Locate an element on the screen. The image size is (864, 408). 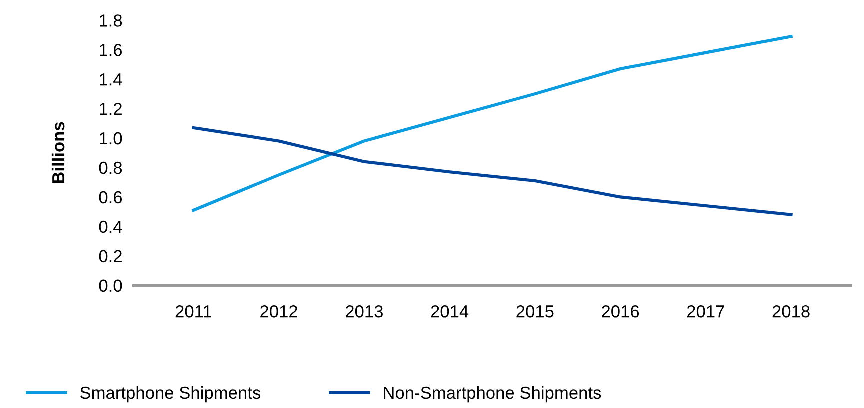
x-tick-label: 2017 is located at coordinates (705, 312).